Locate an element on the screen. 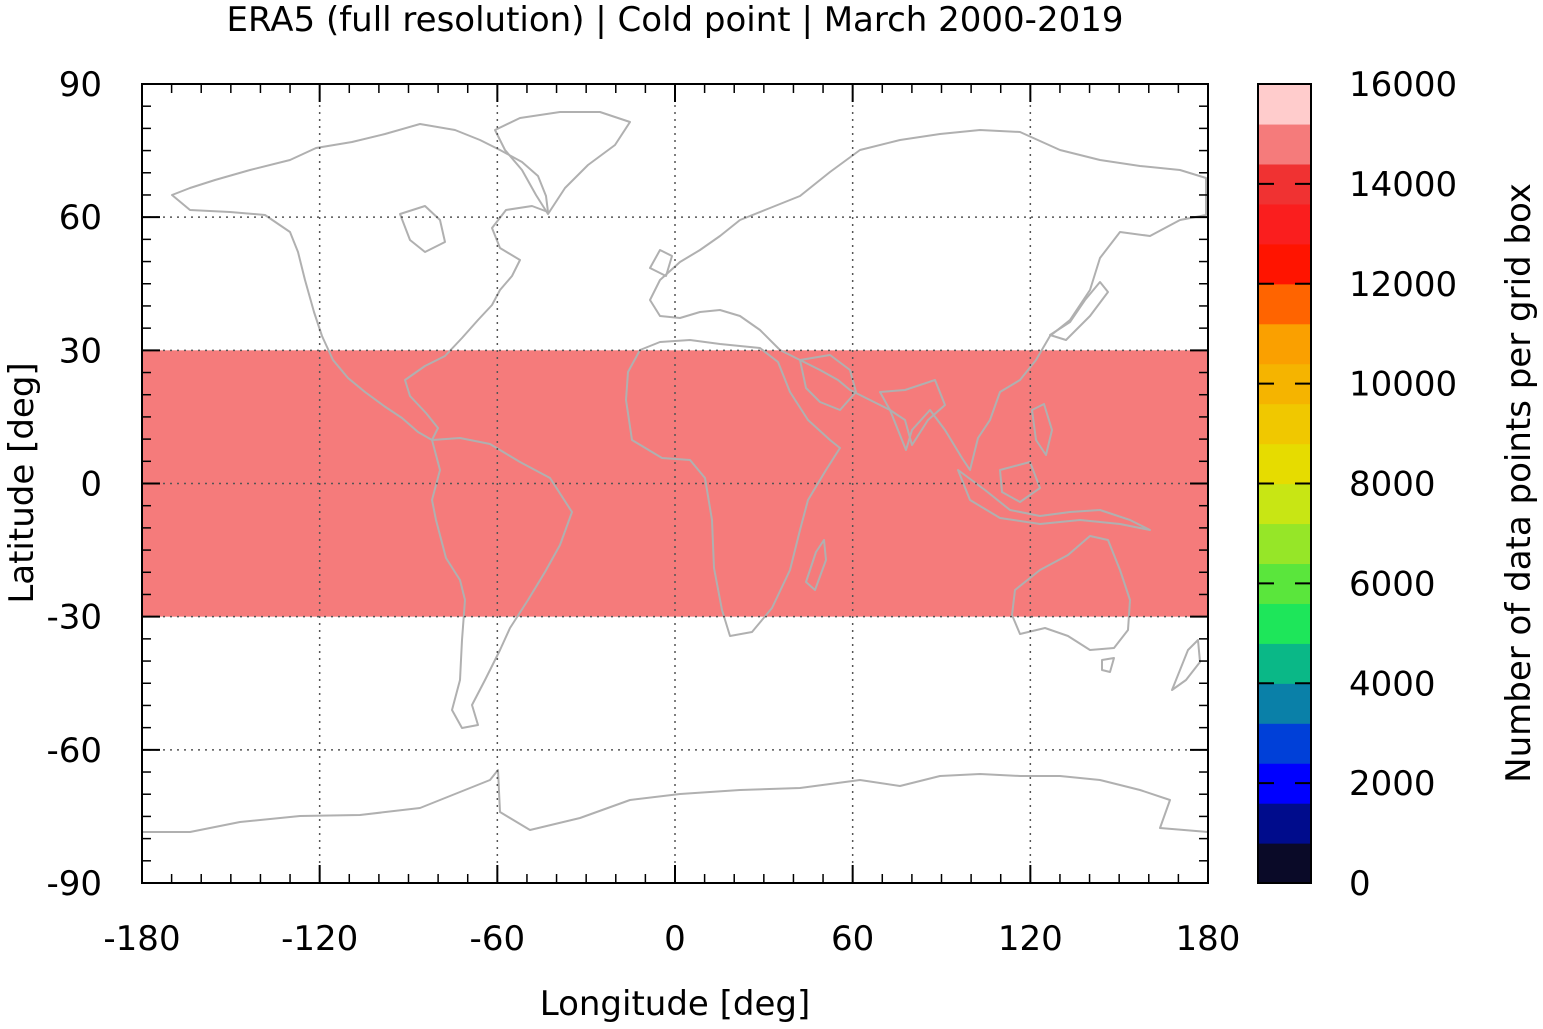  coastline-japan is located at coordinates (1079, 311).